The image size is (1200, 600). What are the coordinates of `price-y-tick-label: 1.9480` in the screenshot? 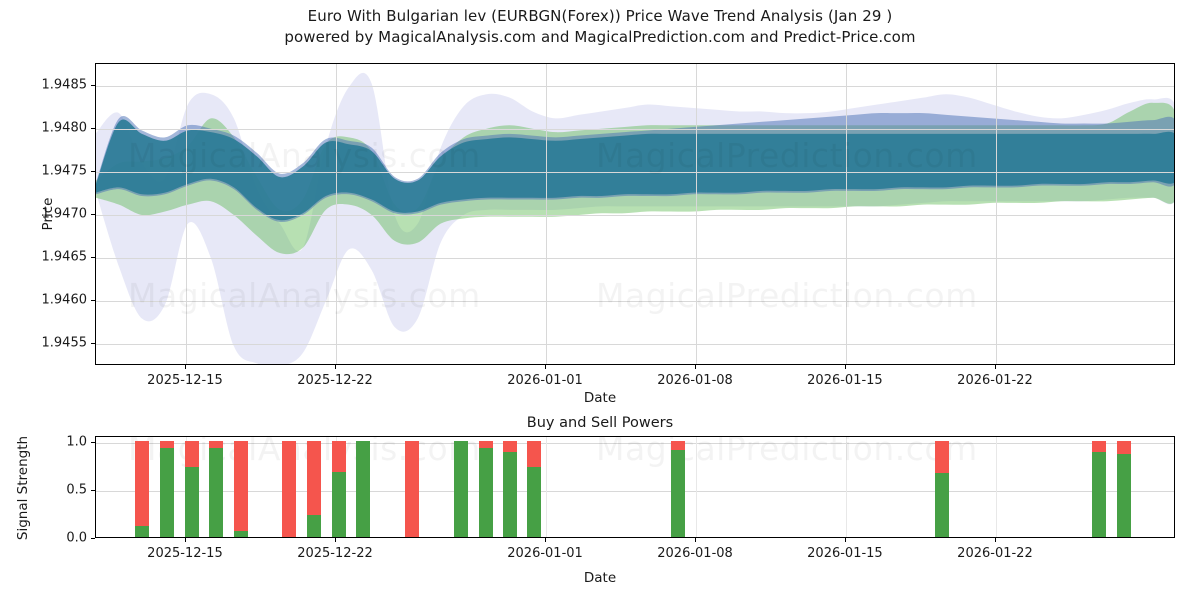 It's located at (64, 128).